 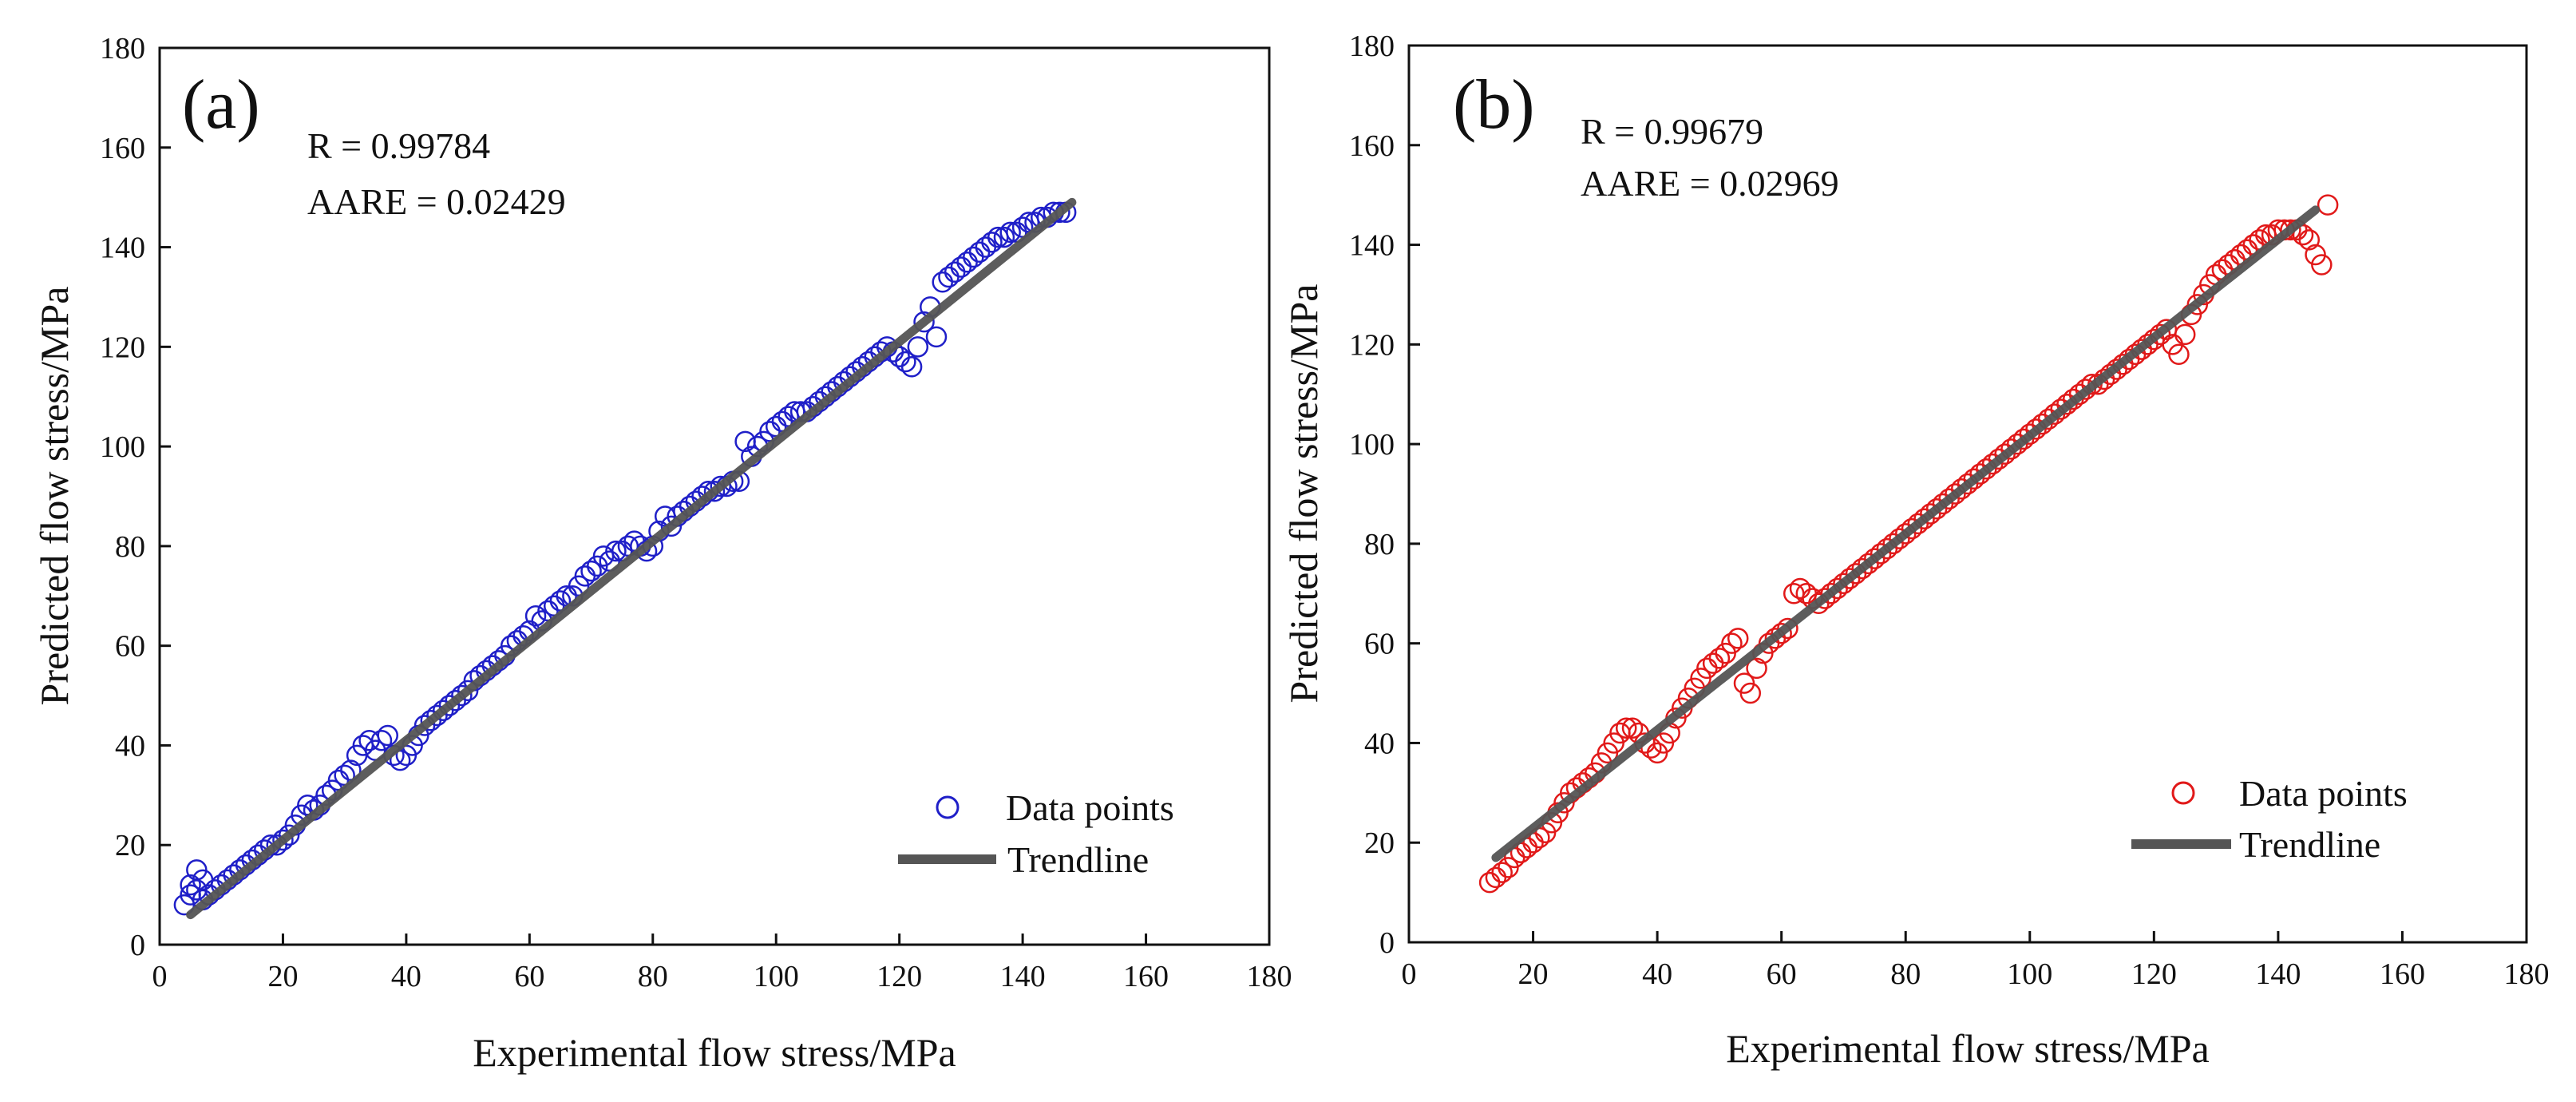 What do you see at coordinates (1494, 105) in the screenshot?
I see `panel-label: (b)` at bounding box center [1494, 105].